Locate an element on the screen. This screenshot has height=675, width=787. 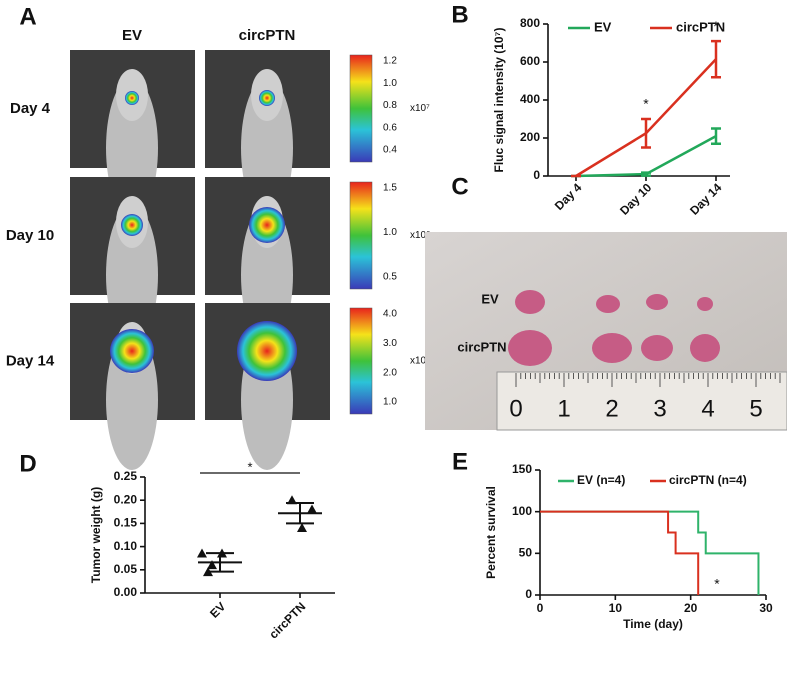
y-tick-label: 0.00 is located at coordinates (126, 592).